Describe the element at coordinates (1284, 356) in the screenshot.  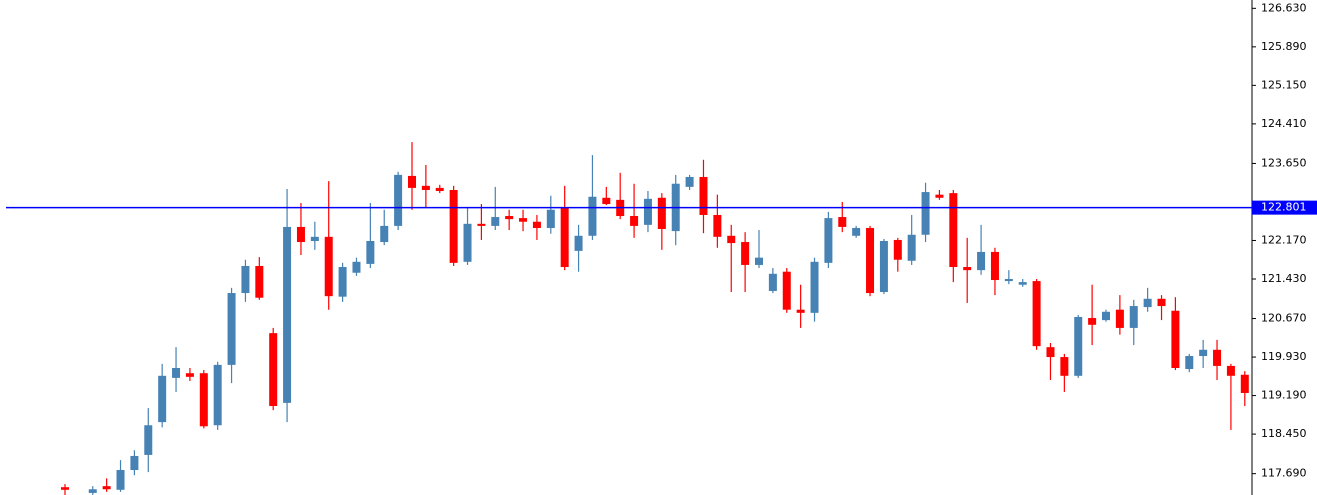
I see `y-tick-label: 119.930` at that location.